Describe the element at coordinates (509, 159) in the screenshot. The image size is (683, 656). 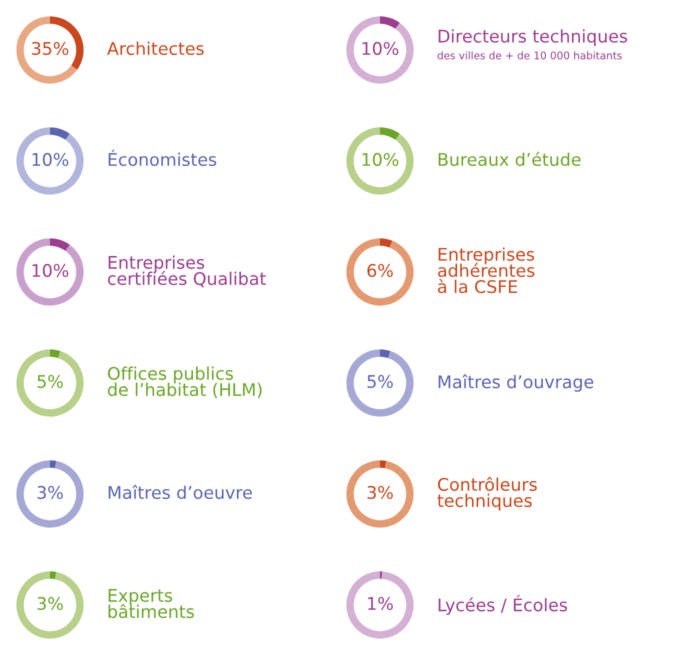
I see `text: Bureaux d’étude` at that location.